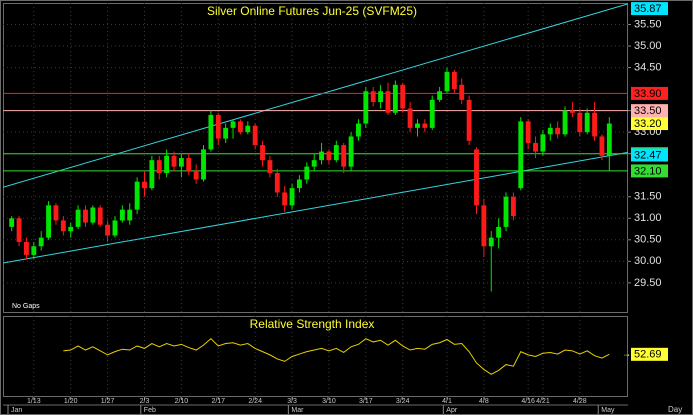 This screenshot has width=693, height=415. Describe the element at coordinates (484, 401) in the screenshot. I see `x-tick-label: 4/8` at that location.